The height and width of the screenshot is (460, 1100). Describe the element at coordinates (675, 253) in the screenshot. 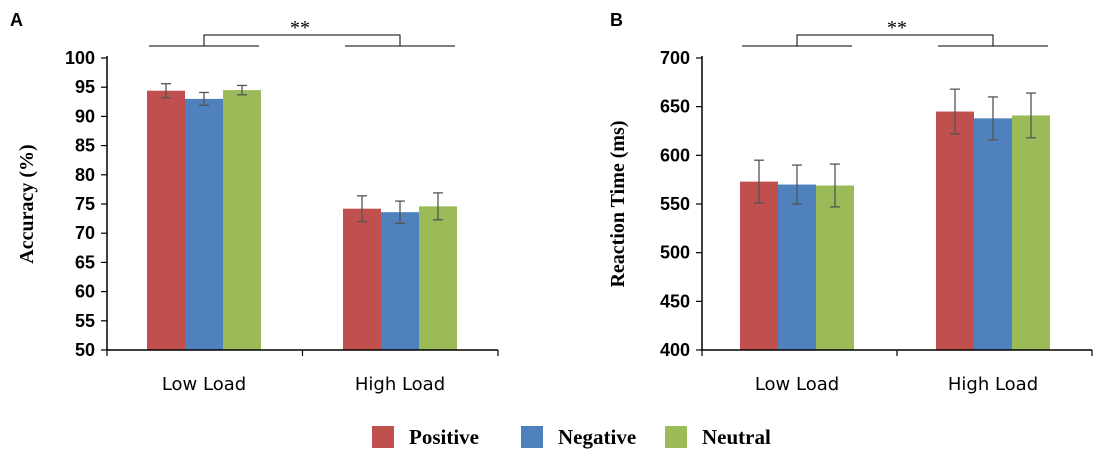

I see `y-tick-label: 500` at that location.